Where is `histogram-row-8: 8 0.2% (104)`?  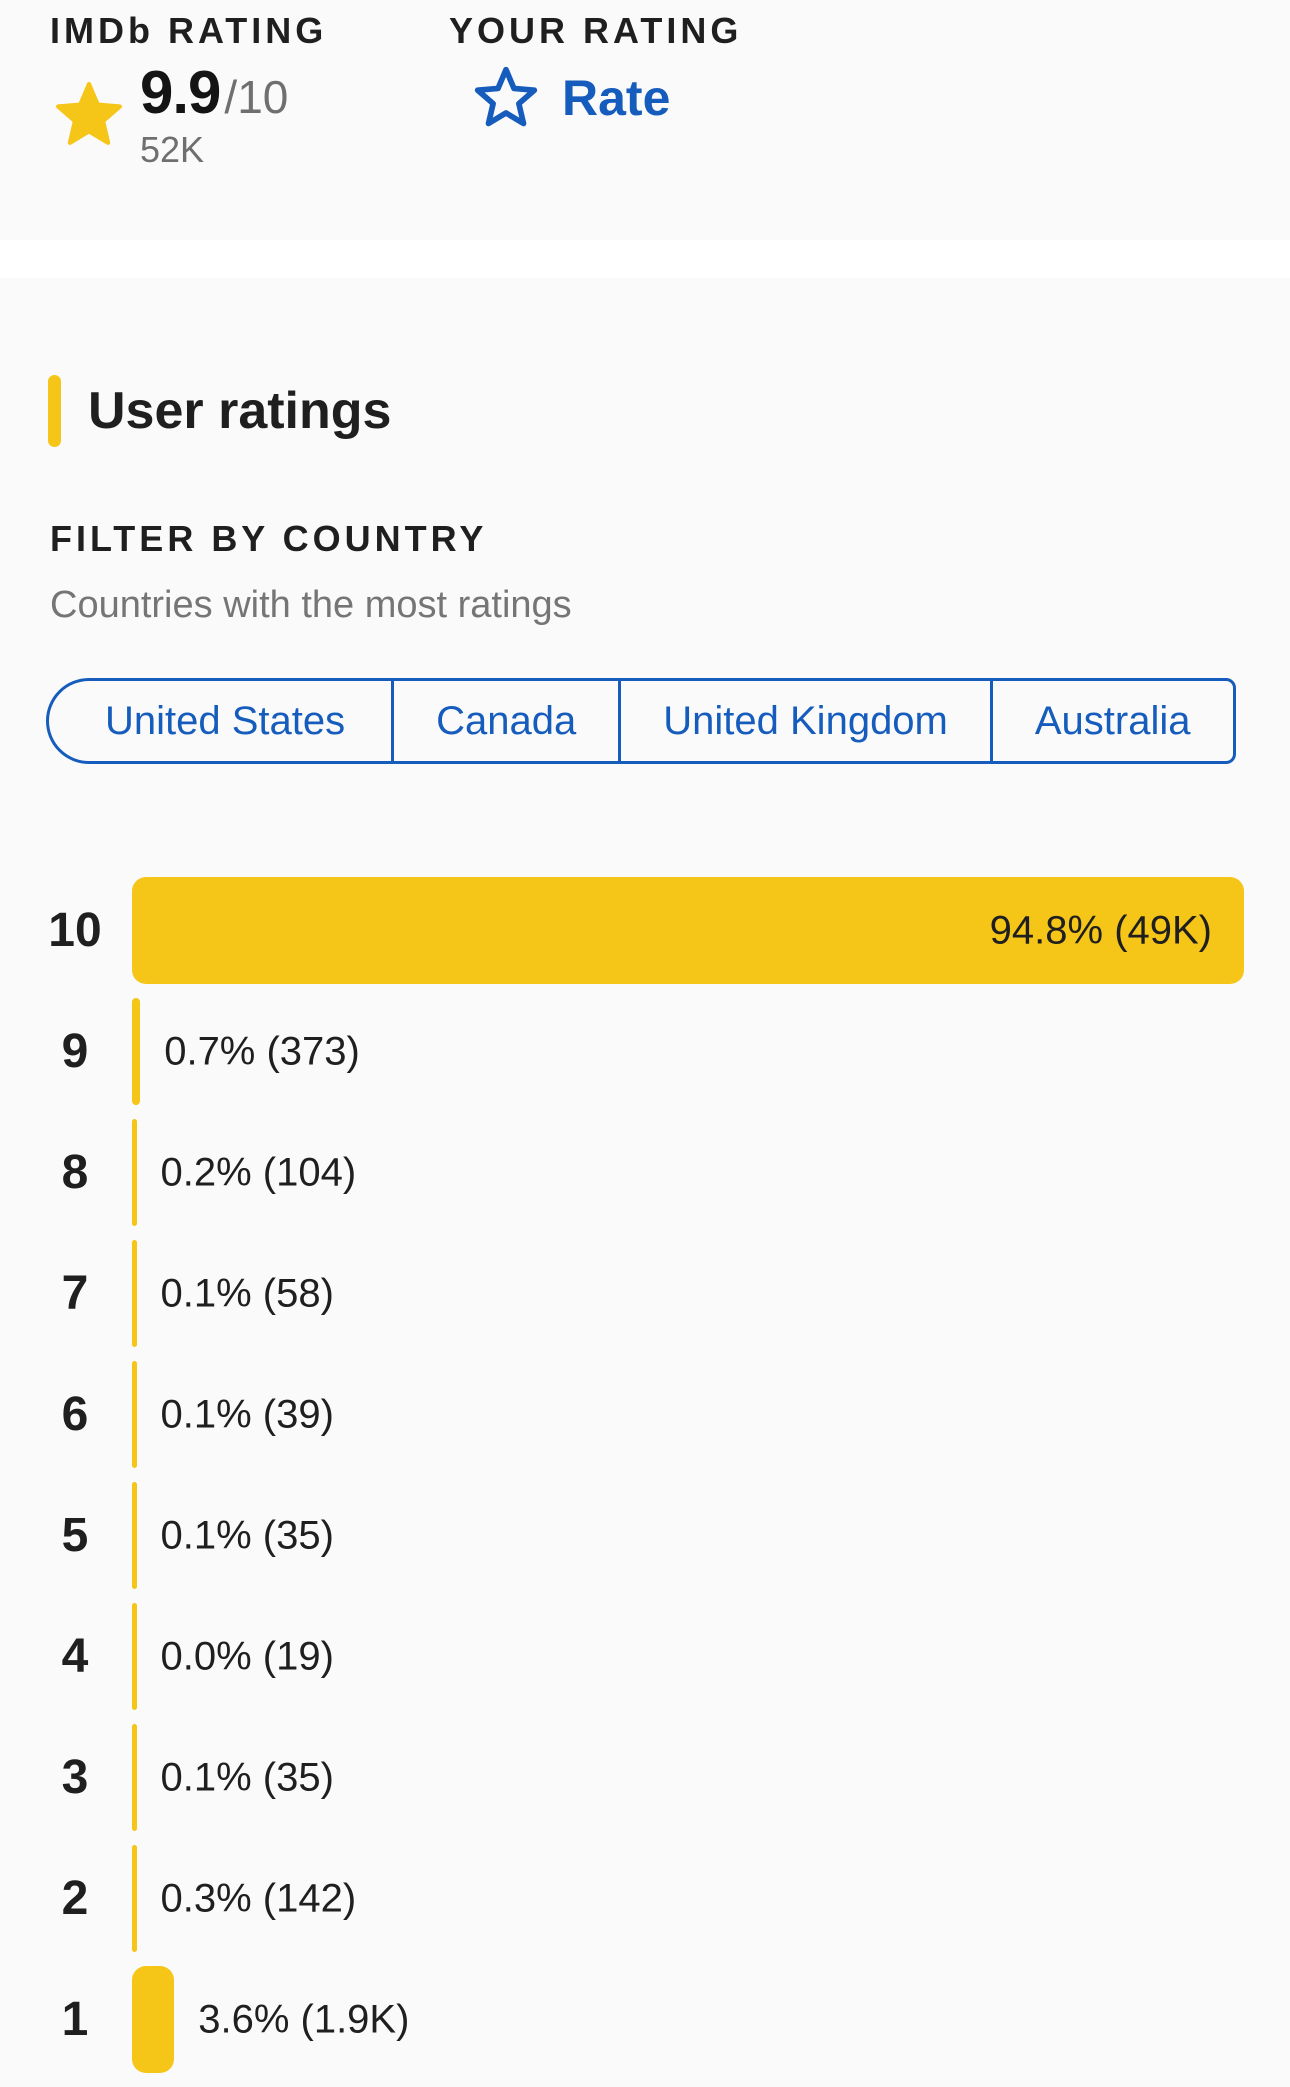
histogram-row-8: 8 0.2% (104) is located at coordinates (642, 1172).